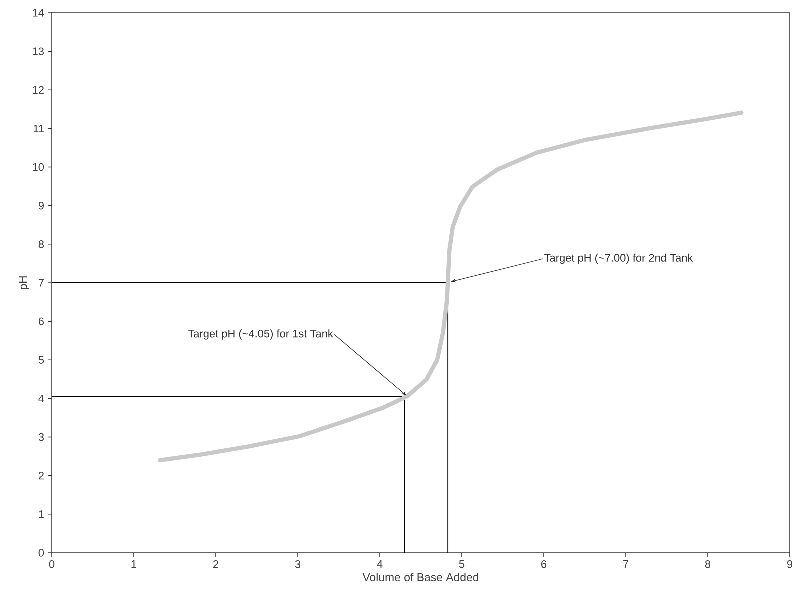  Describe the element at coordinates (298, 564) in the screenshot. I see `x-tick-label: 3` at that location.